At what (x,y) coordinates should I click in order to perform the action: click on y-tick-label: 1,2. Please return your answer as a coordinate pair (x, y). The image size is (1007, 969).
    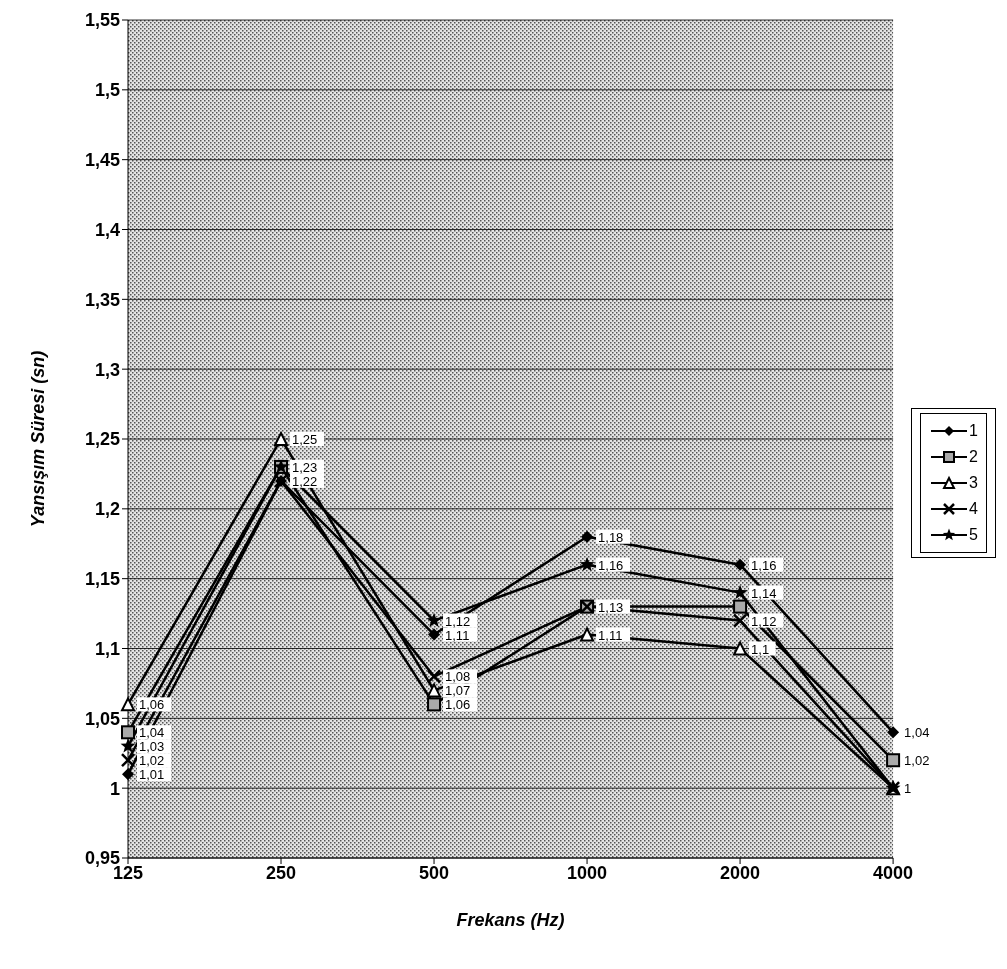
    Looking at the image, I should click on (107, 509).